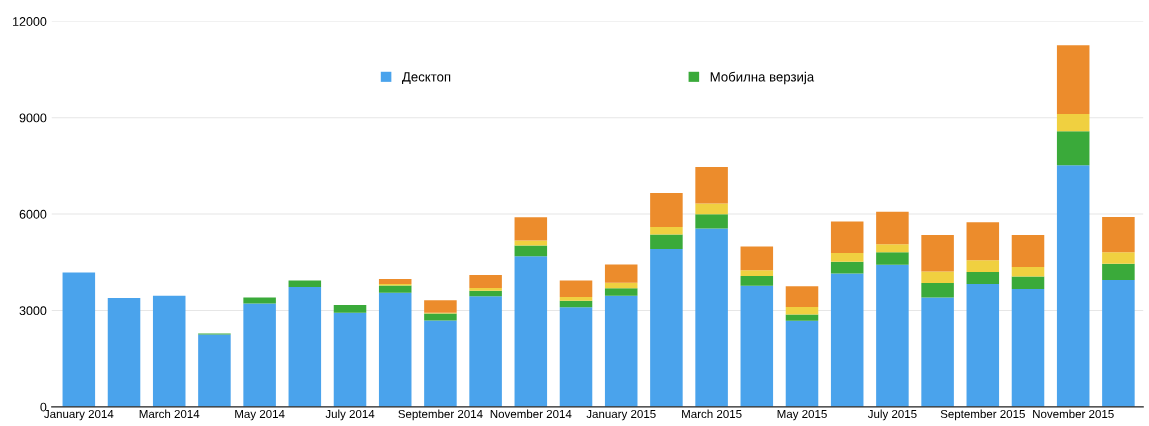 This screenshot has width=1149, height=426. Describe the element at coordinates (33, 118) in the screenshot. I see `y-tick-label: 9000` at that location.